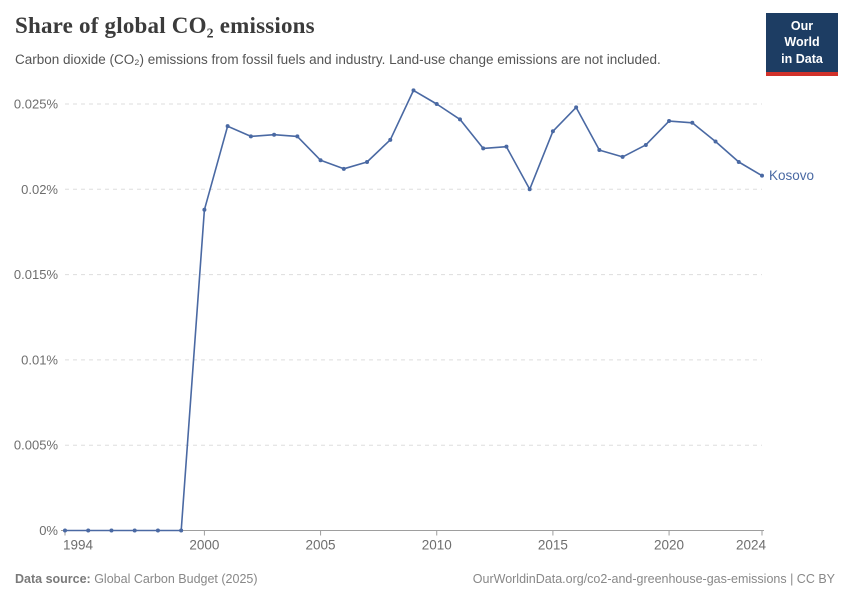  I want to click on owid-logo: Our World in Data, so click(802, 44).